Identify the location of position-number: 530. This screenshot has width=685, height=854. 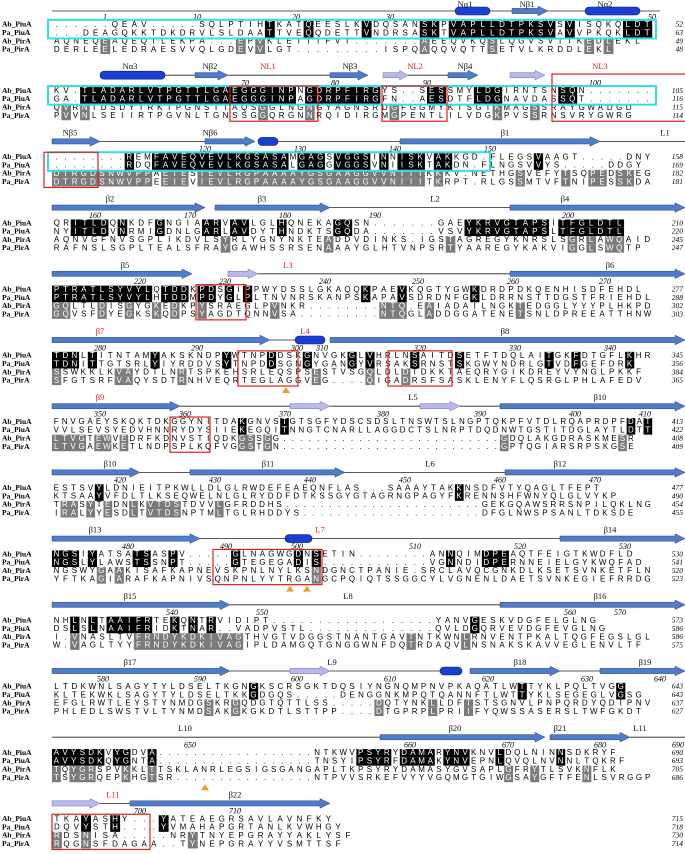
(625, 546).